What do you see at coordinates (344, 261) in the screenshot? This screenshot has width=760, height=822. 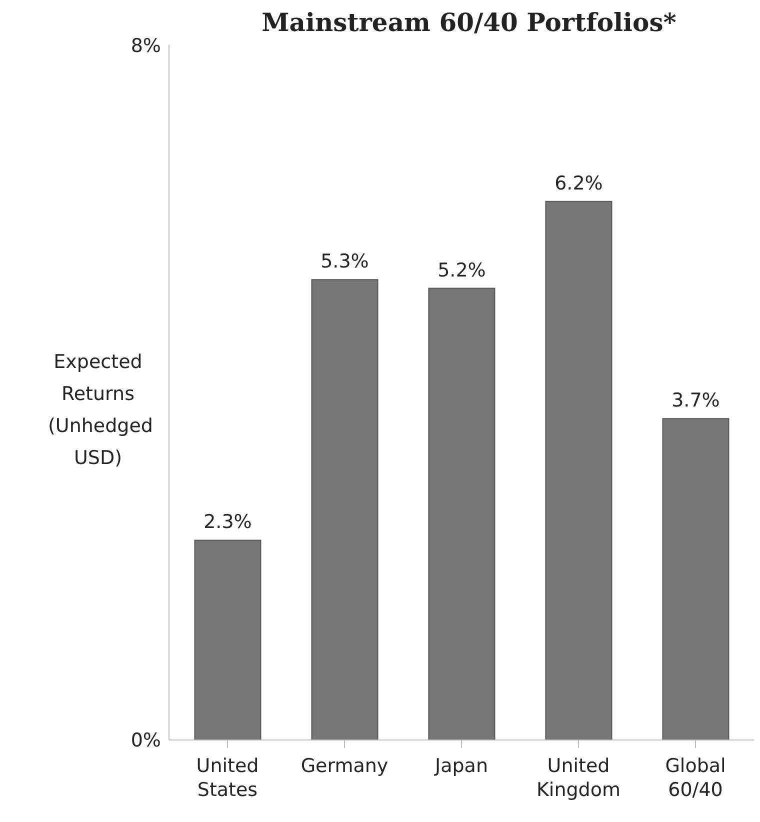 I see `data-label: 5.3%` at bounding box center [344, 261].